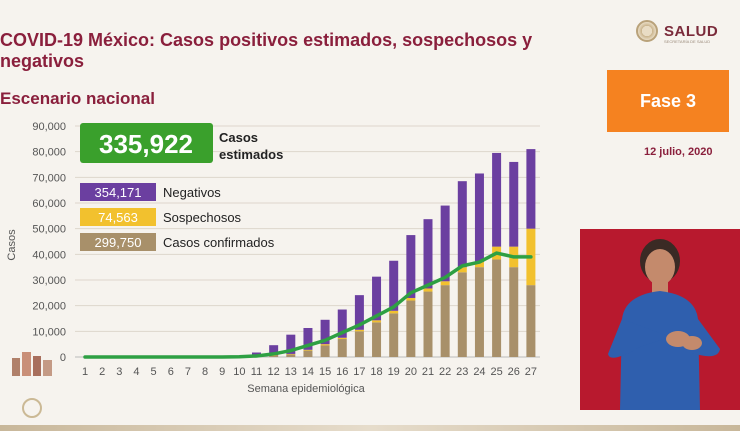  Describe the element at coordinates (63, 358) in the screenshot. I see `y-tick-label: 0` at that location.